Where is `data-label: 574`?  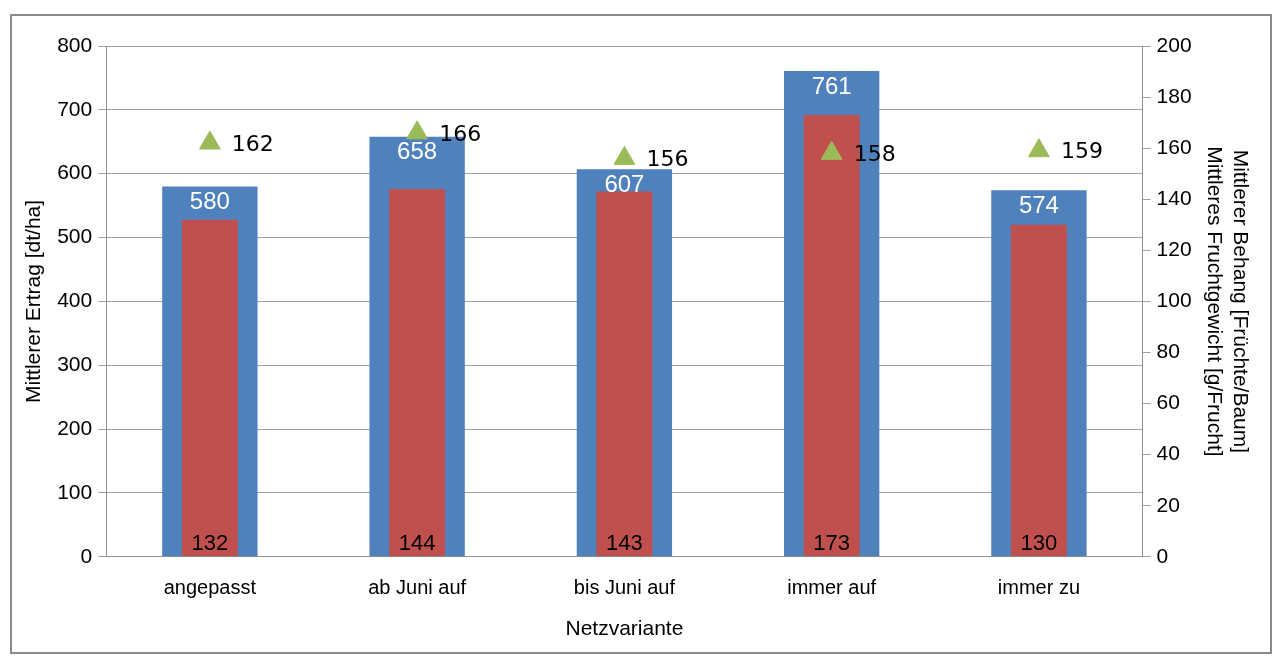 data-label: 574 is located at coordinates (1038, 204).